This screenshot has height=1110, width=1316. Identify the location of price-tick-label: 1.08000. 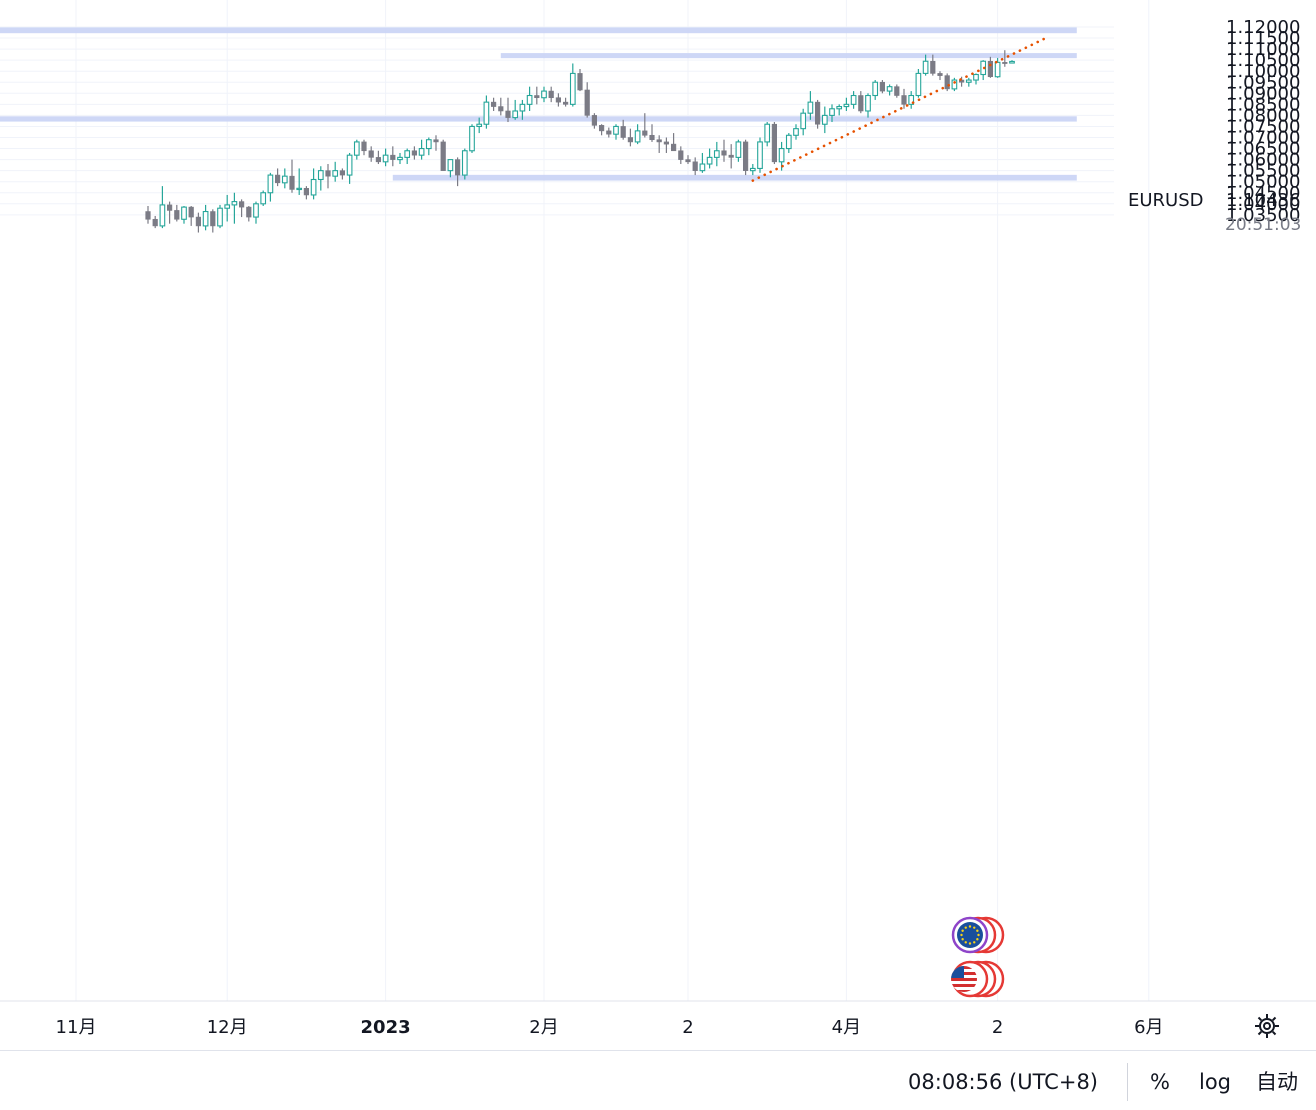
(1263, 115).